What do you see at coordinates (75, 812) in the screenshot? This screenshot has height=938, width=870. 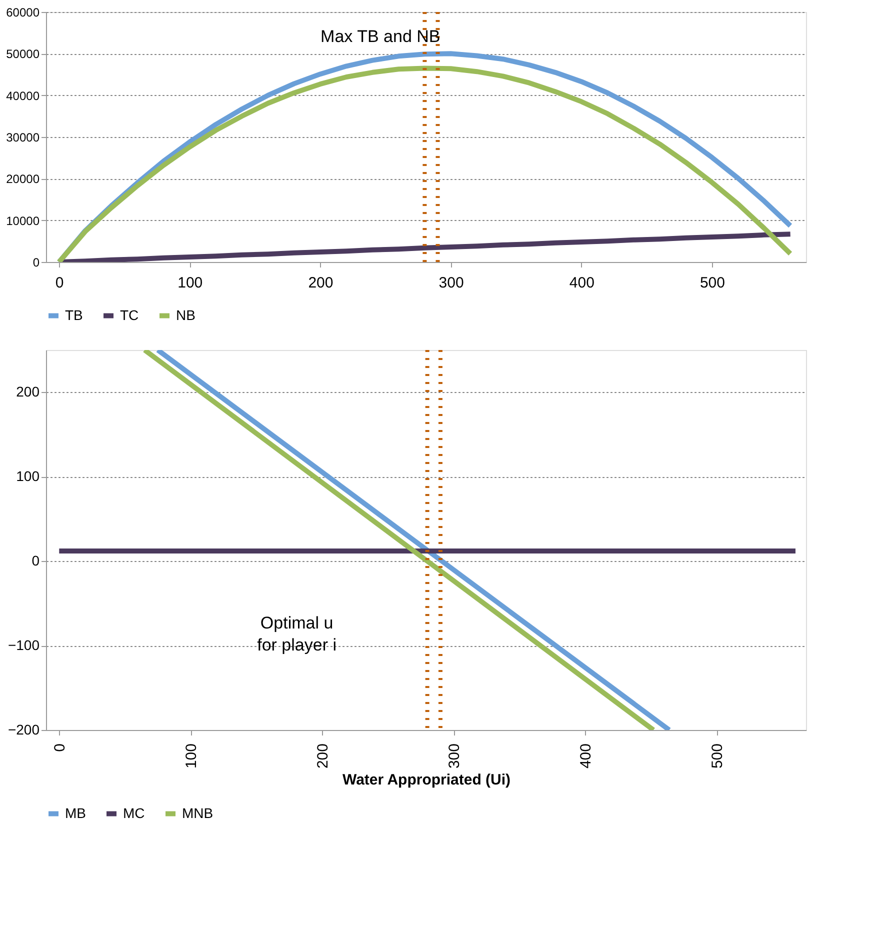 I see `legend-label: MB` at bounding box center [75, 812].